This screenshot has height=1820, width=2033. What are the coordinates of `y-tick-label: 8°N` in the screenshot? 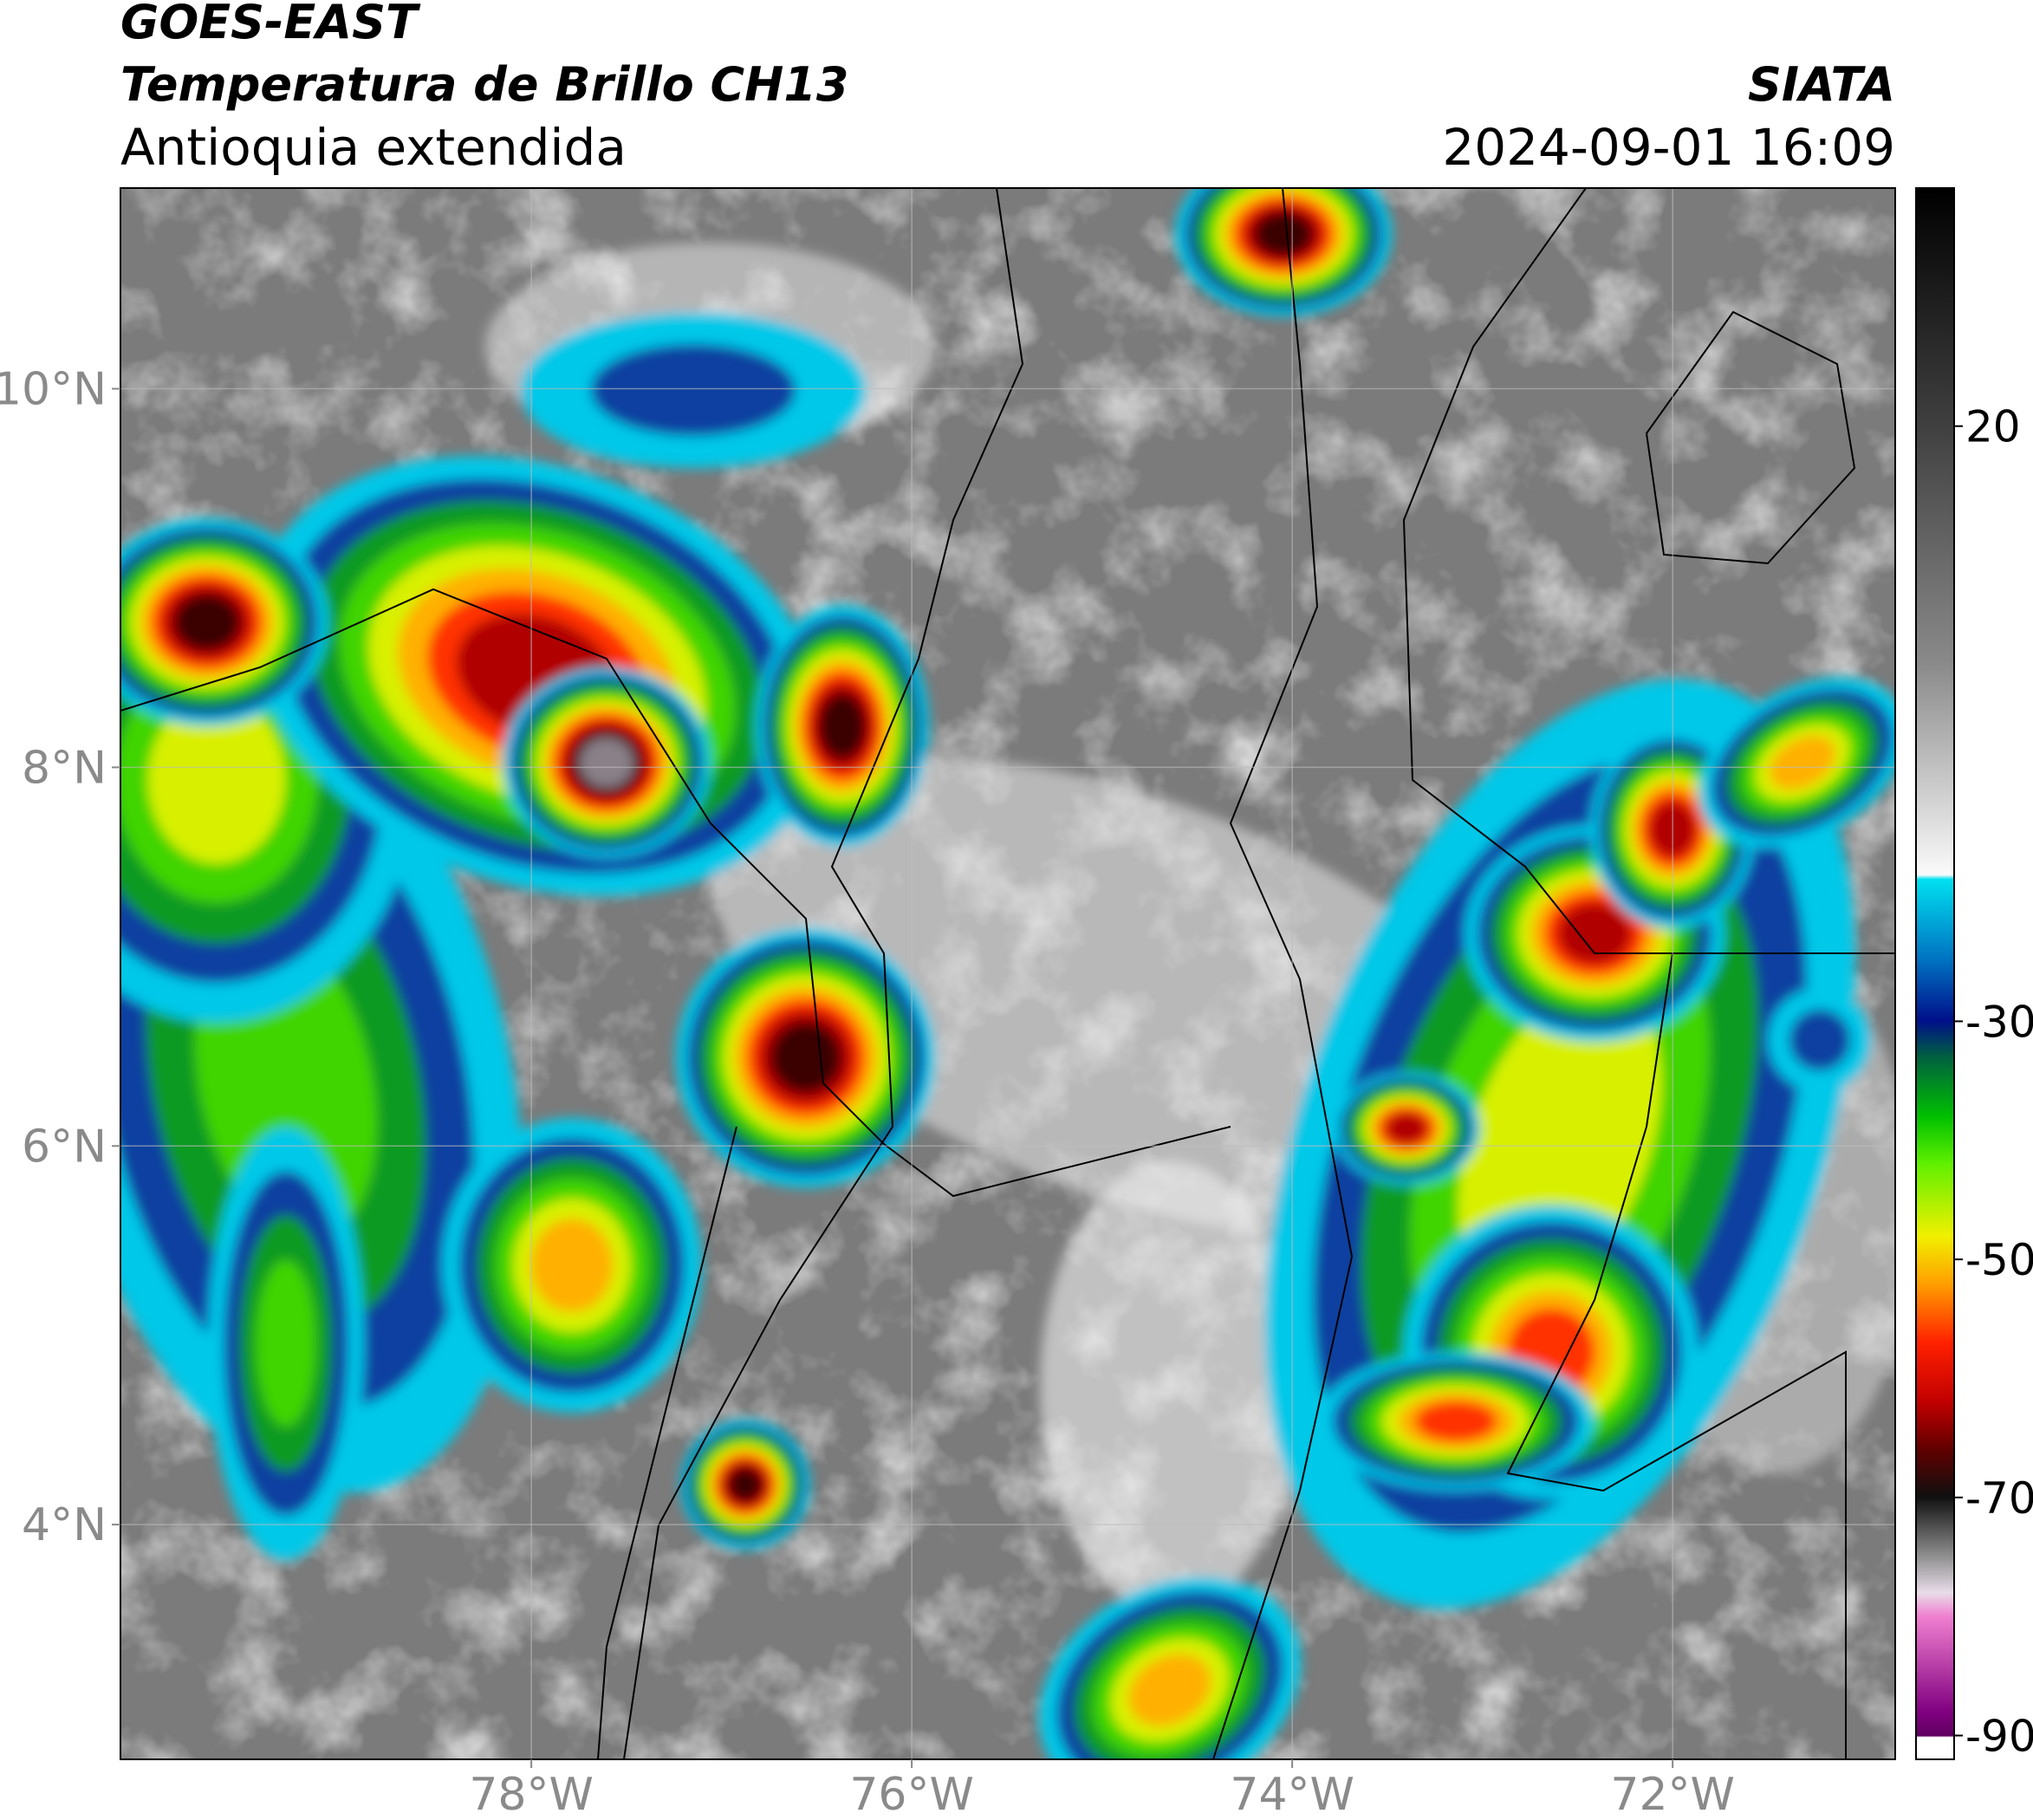 It's located at (64, 768).